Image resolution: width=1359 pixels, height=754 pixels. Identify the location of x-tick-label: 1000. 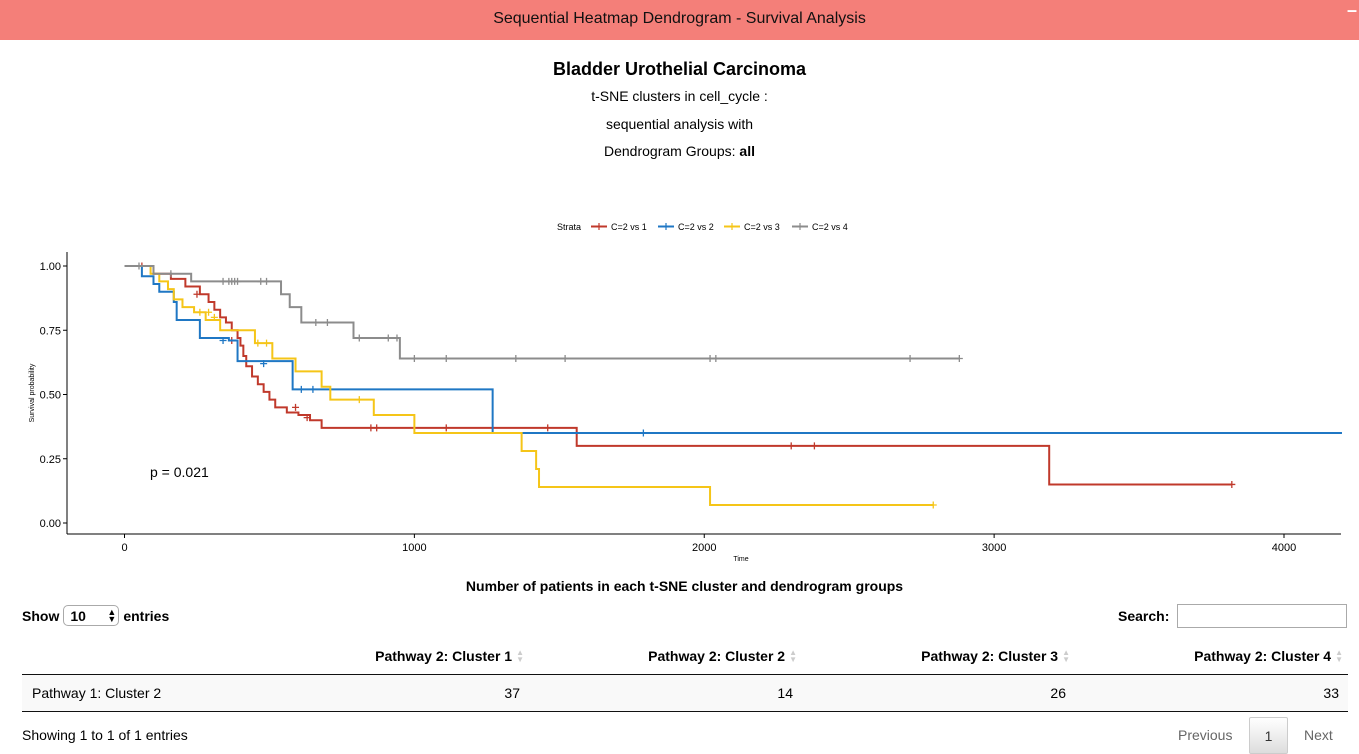
(414, 548).